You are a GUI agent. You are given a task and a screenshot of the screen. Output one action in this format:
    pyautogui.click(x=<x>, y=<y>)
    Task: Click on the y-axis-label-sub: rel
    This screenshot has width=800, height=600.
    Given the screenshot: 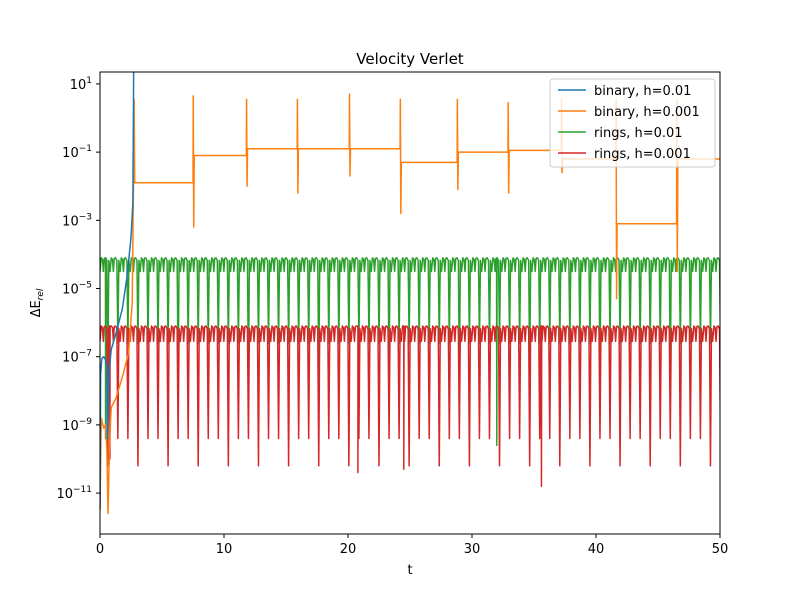 What is the action you would take?
    pyautogui.click(x=41, y=294)
    